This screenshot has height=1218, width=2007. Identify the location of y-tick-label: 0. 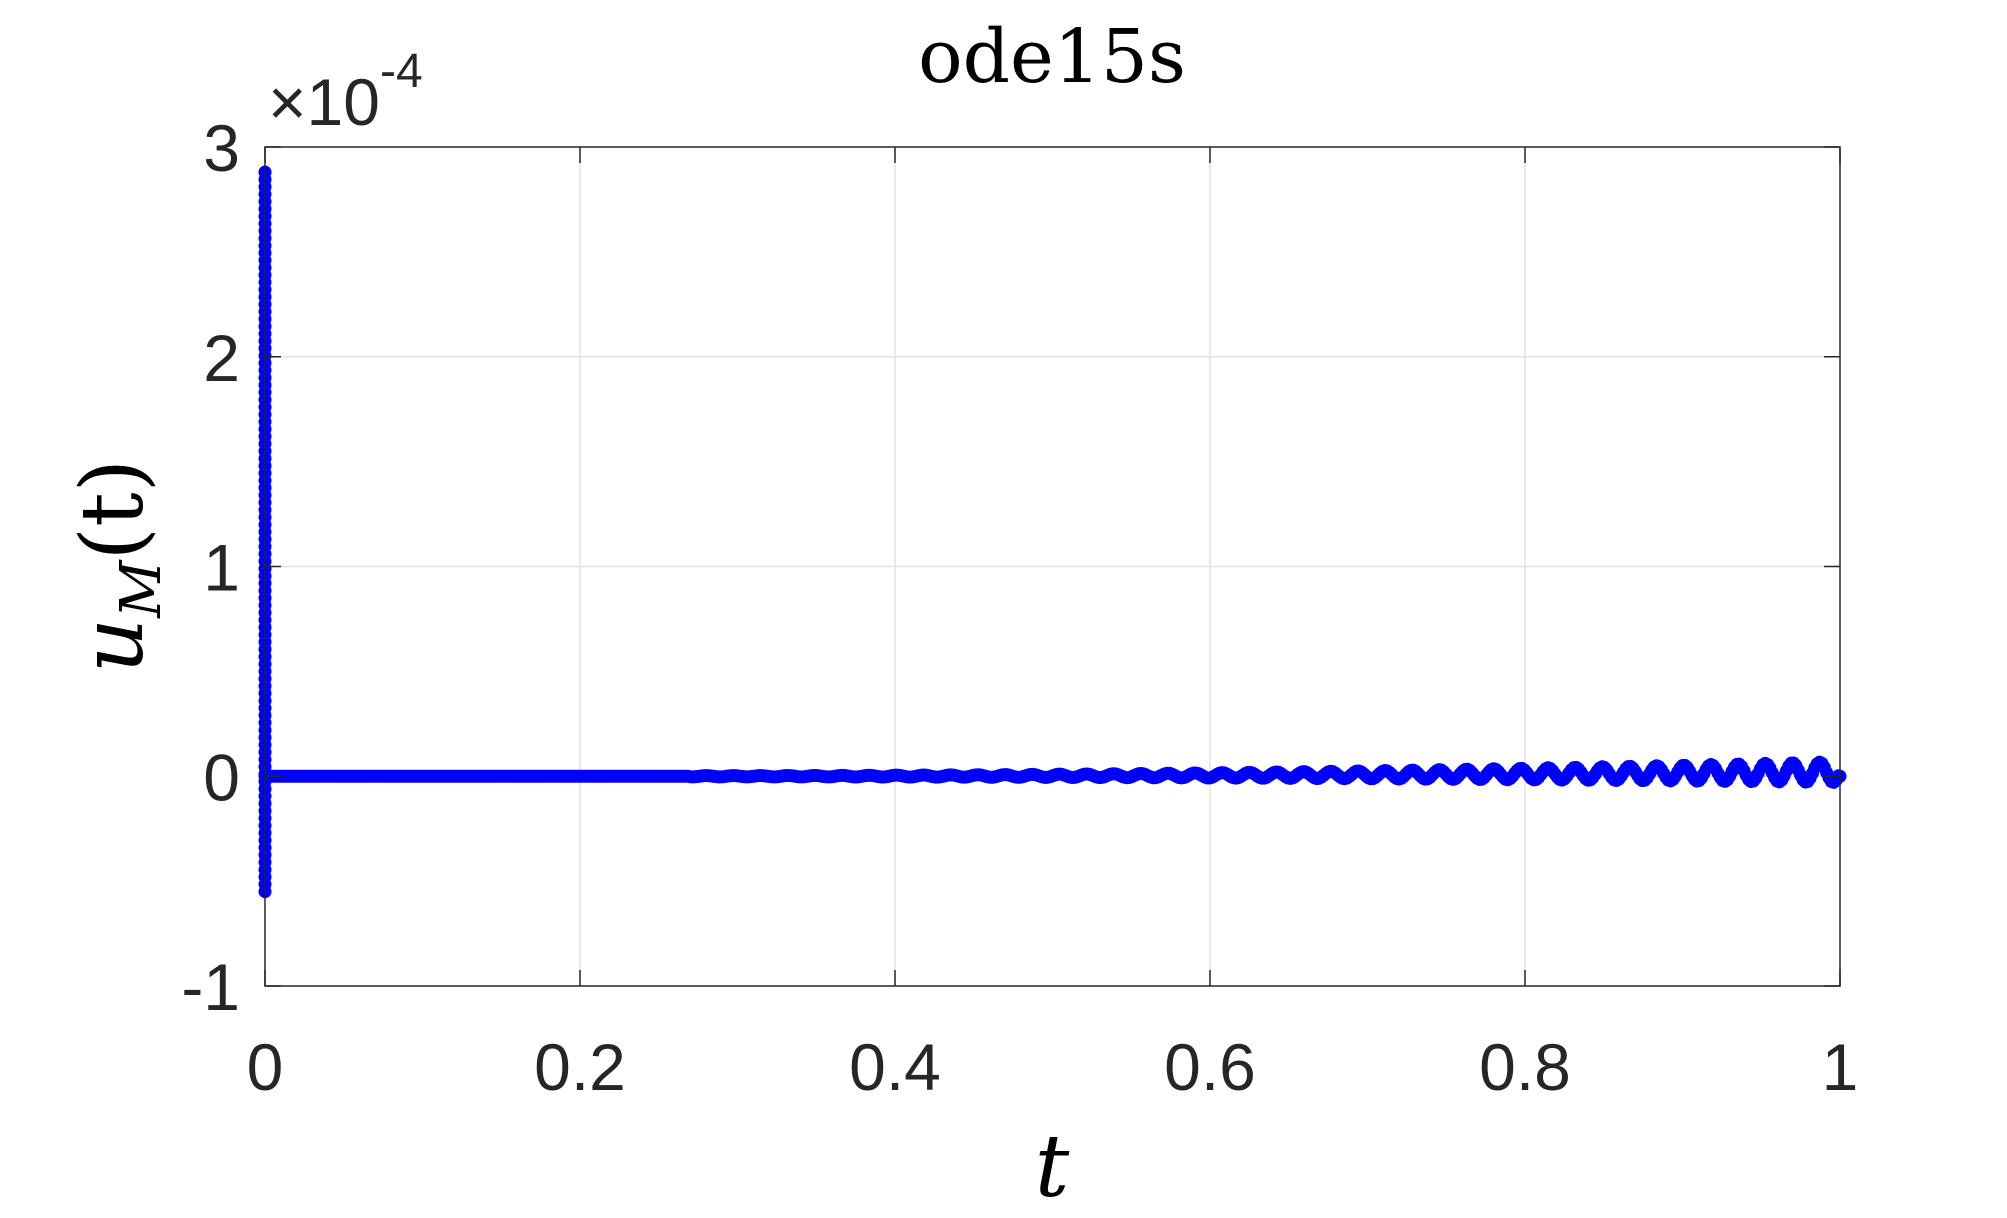
(221, 777).